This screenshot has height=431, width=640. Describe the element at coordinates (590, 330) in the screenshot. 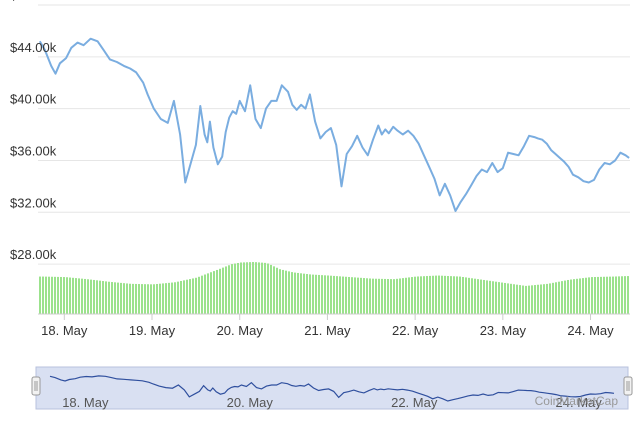

I see `x-tick-label: 24. May` at that location.